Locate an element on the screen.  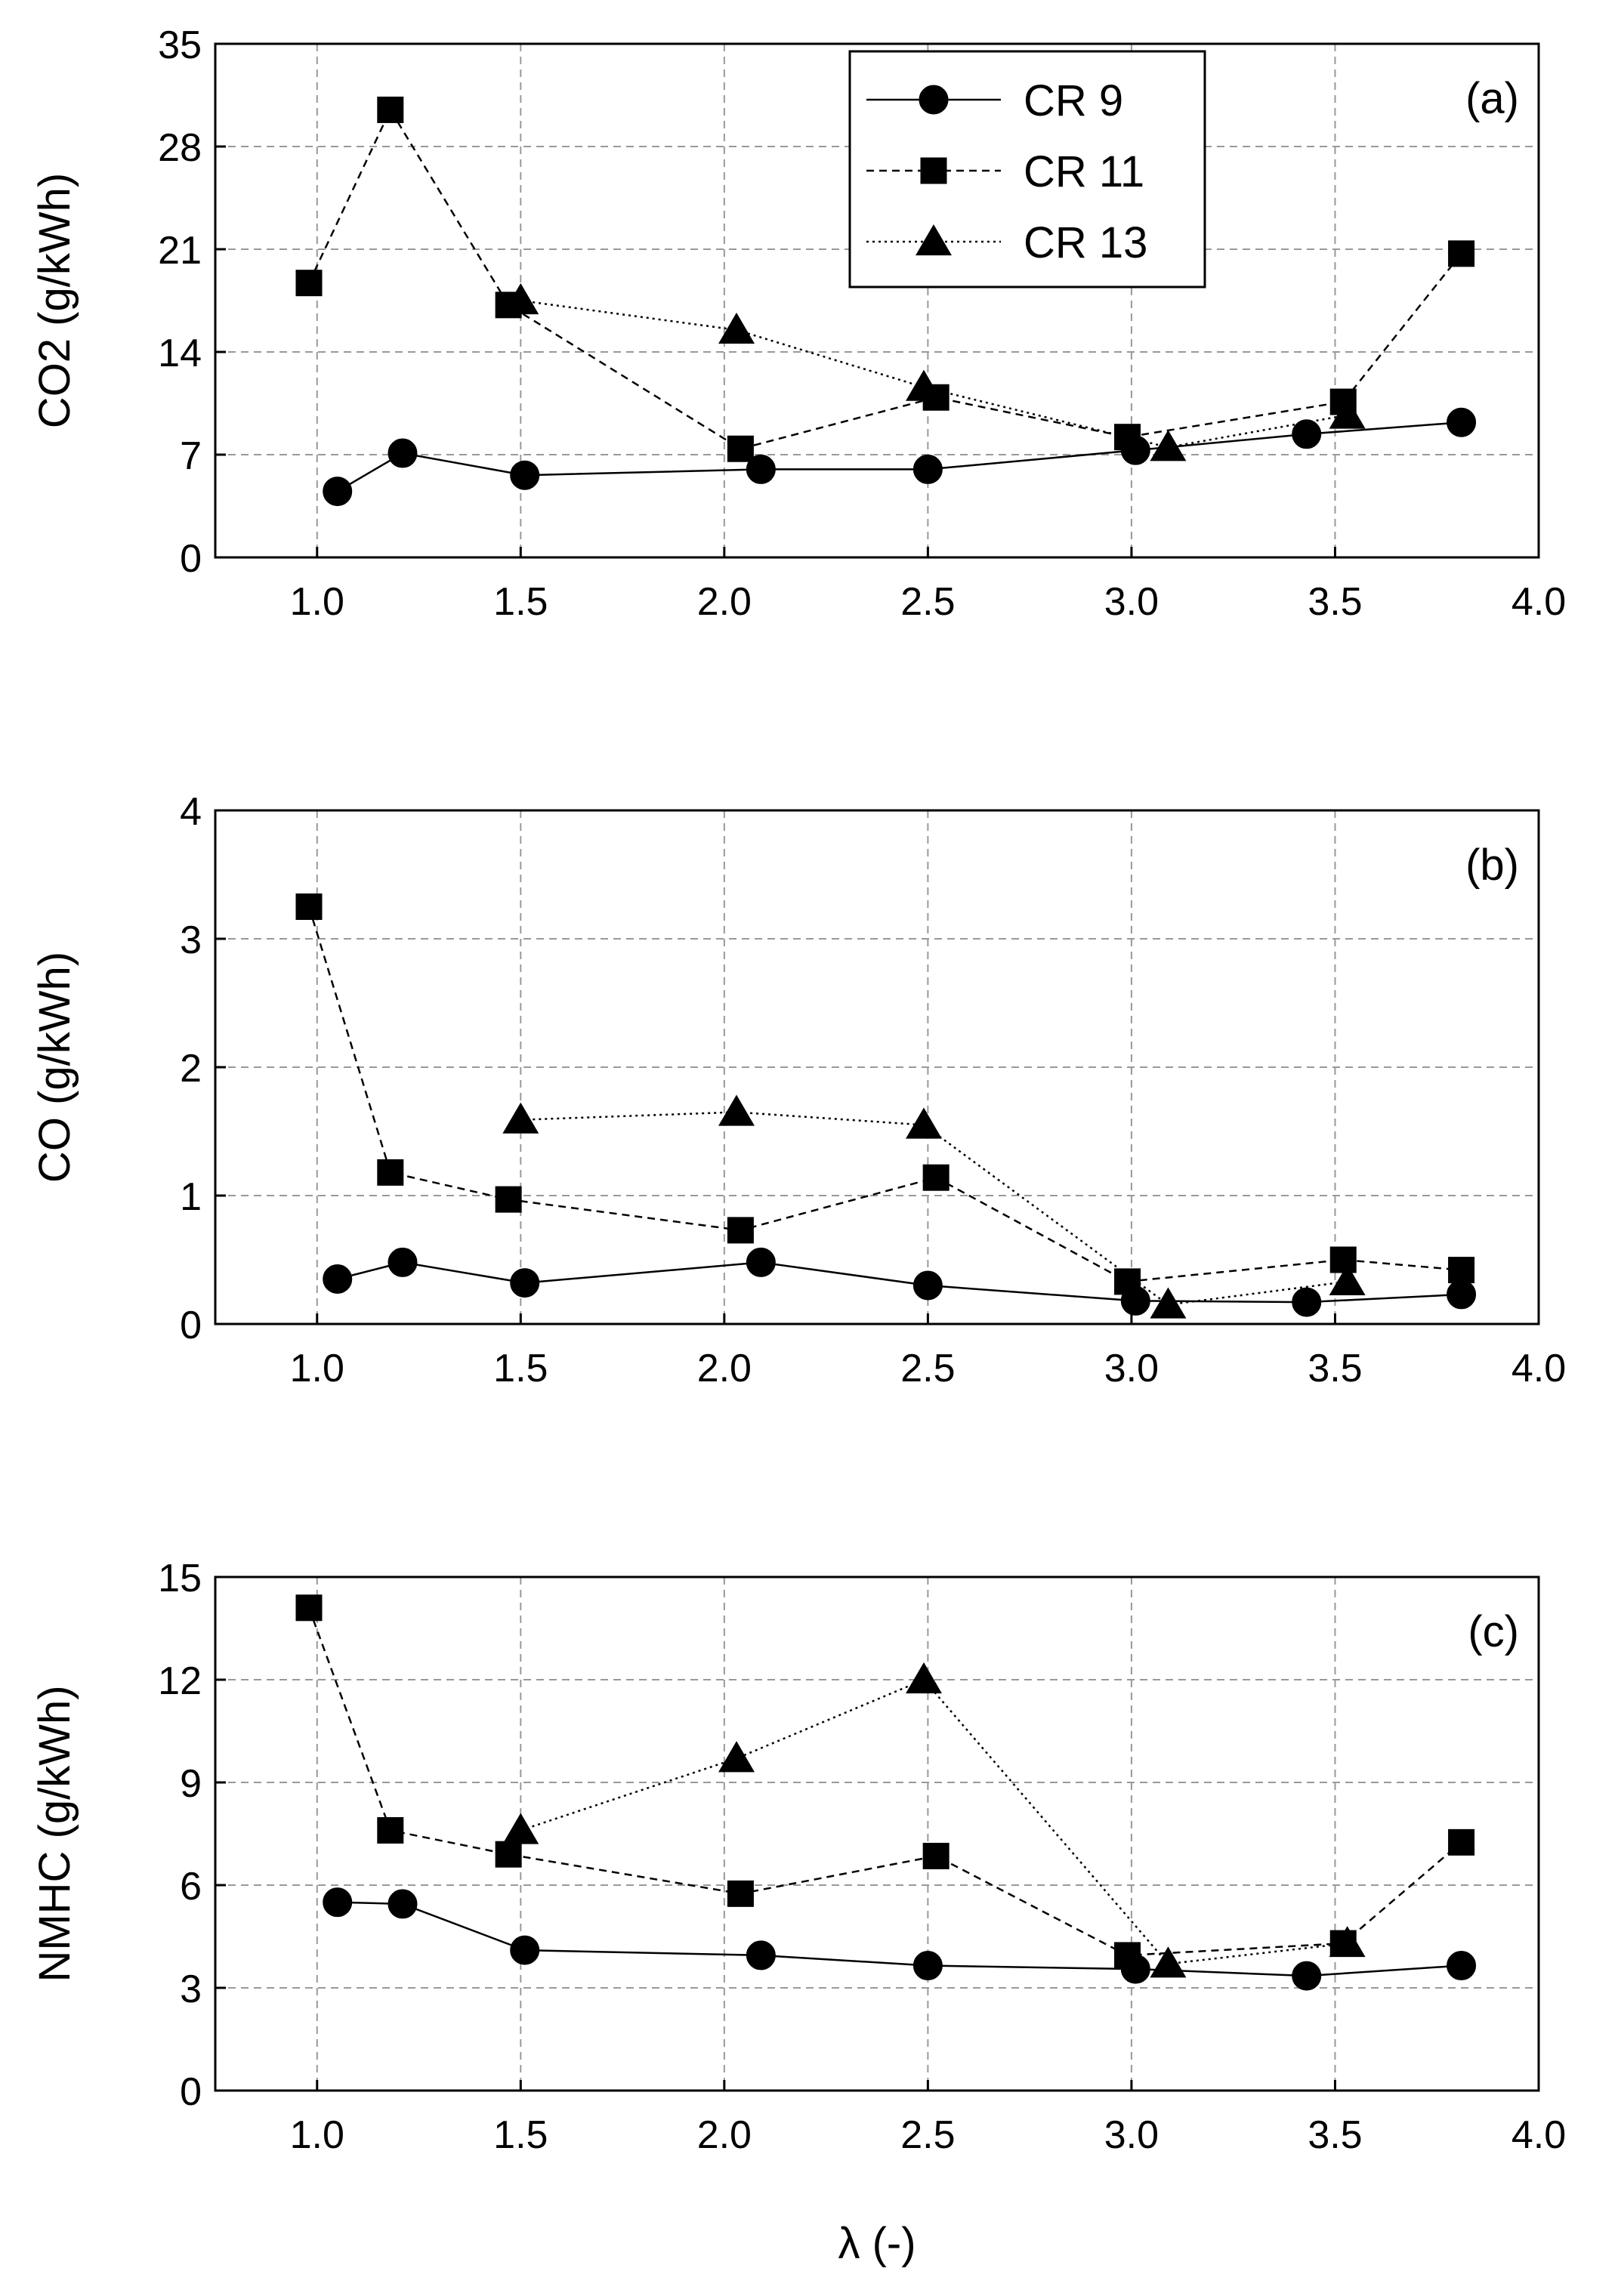
legend-box is located at coordinates (1027, 169).